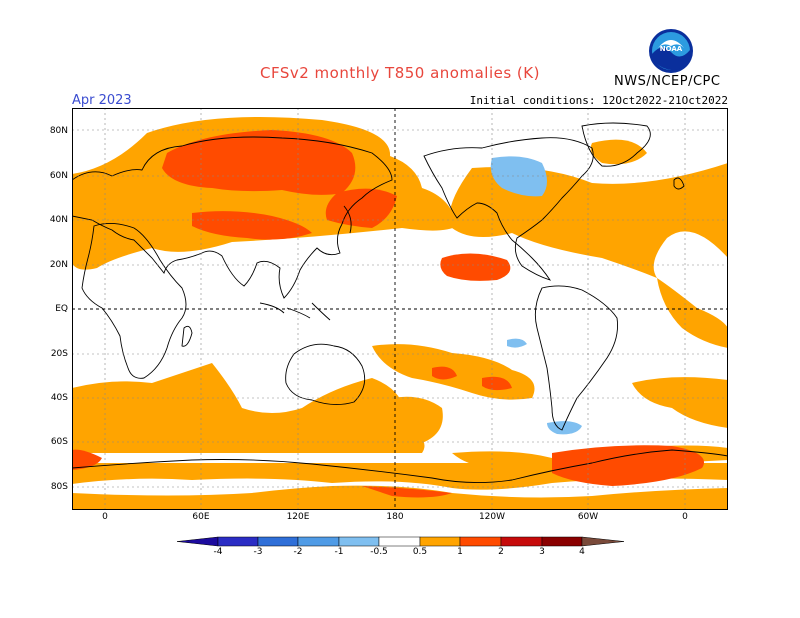 The width and height of the screenshot is (800, 618). Describe the element at coordinates (201, 517) in the screenshot. I see `lon-label: 60E` at that location.